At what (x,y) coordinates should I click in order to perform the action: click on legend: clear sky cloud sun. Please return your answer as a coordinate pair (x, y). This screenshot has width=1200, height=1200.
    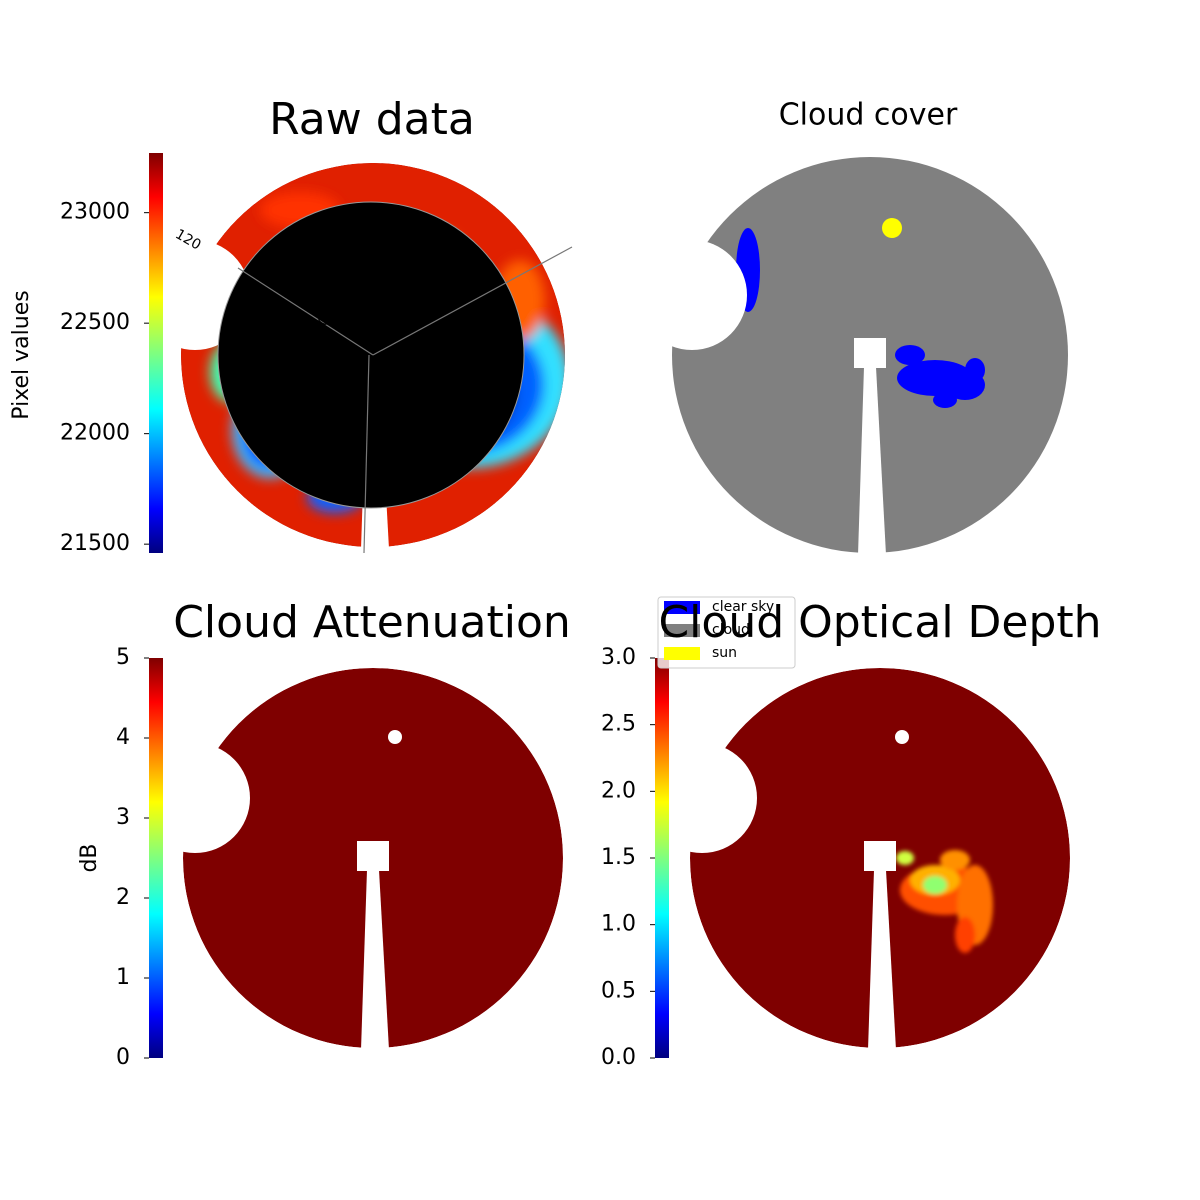
    Looking at the image, I should click on (726, 632).